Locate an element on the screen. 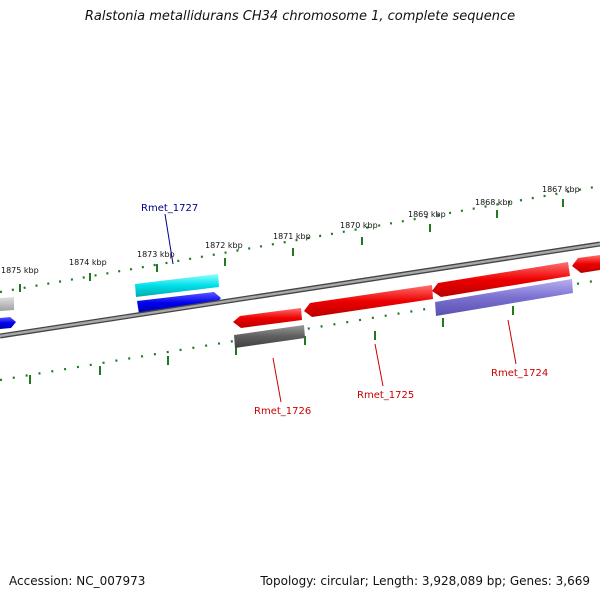 Image resolution: width=600 pixels, height=600 pixels. kbp-label-1872: 1872 kbp is located at coordinates (224, 245).